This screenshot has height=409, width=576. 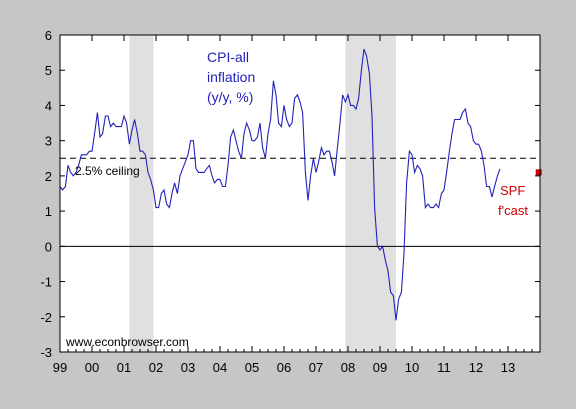 I want to click on spf-label-line-2: f'cast, so click(x=513, y=210).